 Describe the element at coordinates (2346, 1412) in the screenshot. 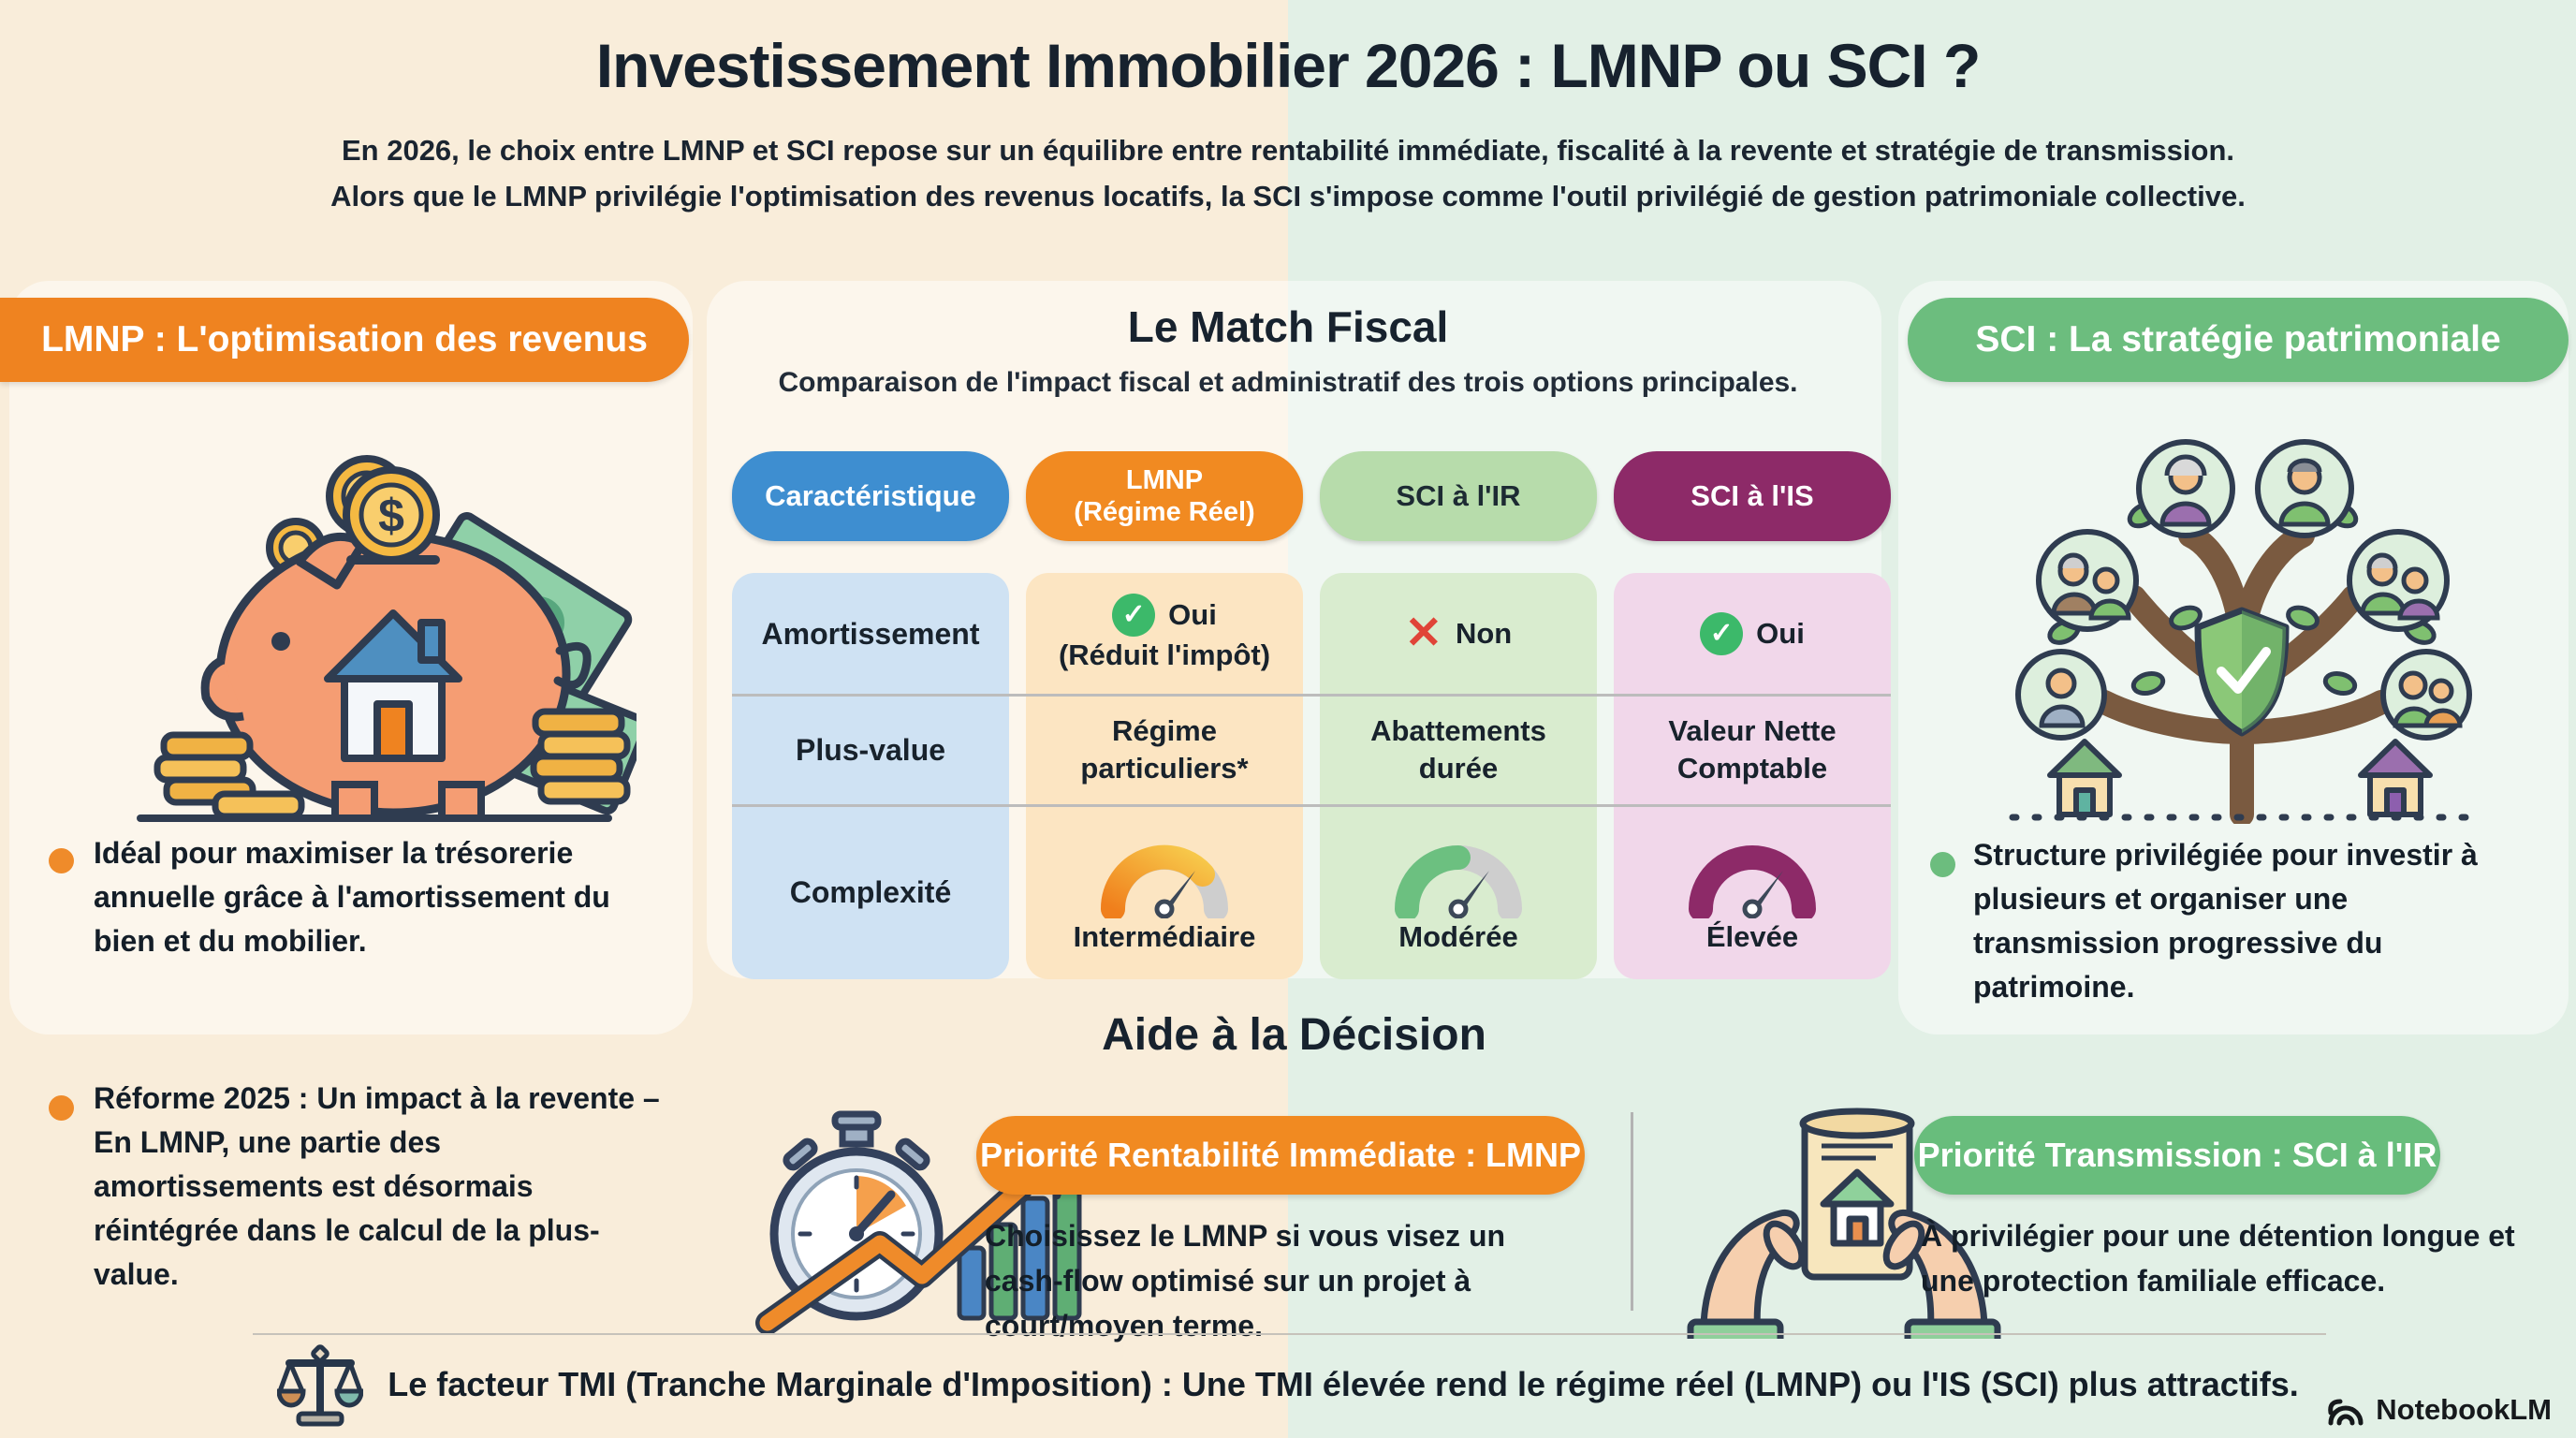

I see `notebooklm-arc-icon` at that location.